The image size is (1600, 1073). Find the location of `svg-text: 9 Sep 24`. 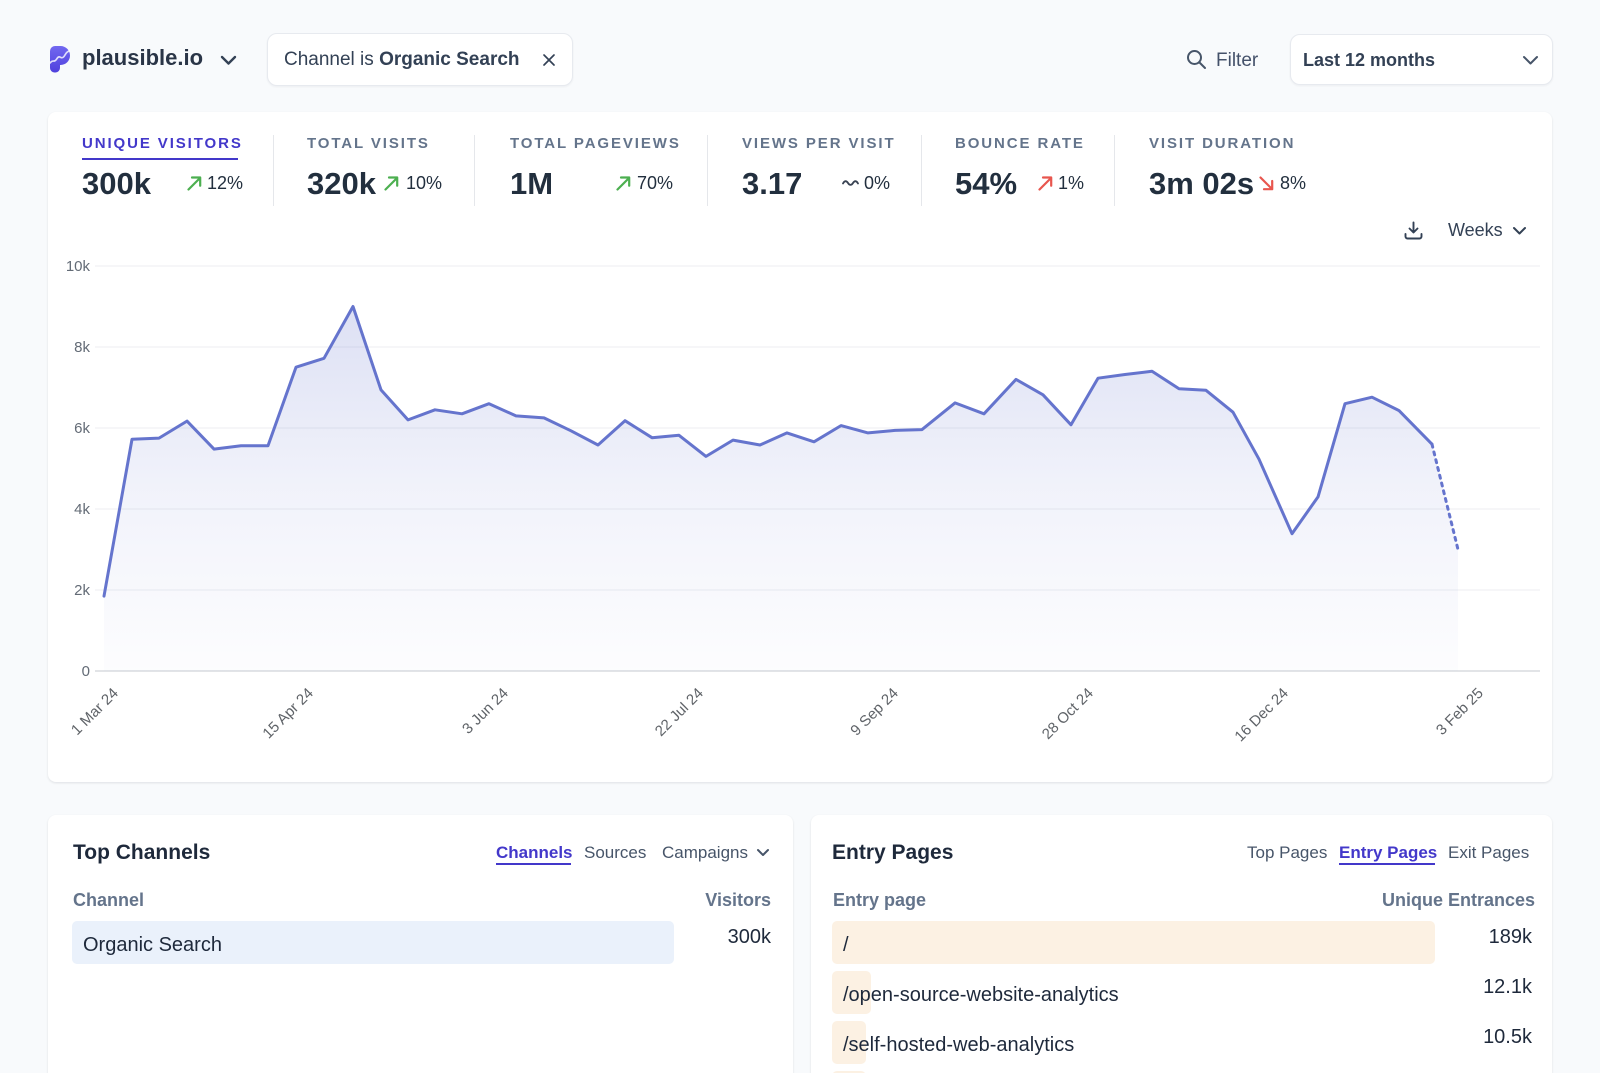

svg-text: 9 Sep 24 is located at coordinates (874, 712).